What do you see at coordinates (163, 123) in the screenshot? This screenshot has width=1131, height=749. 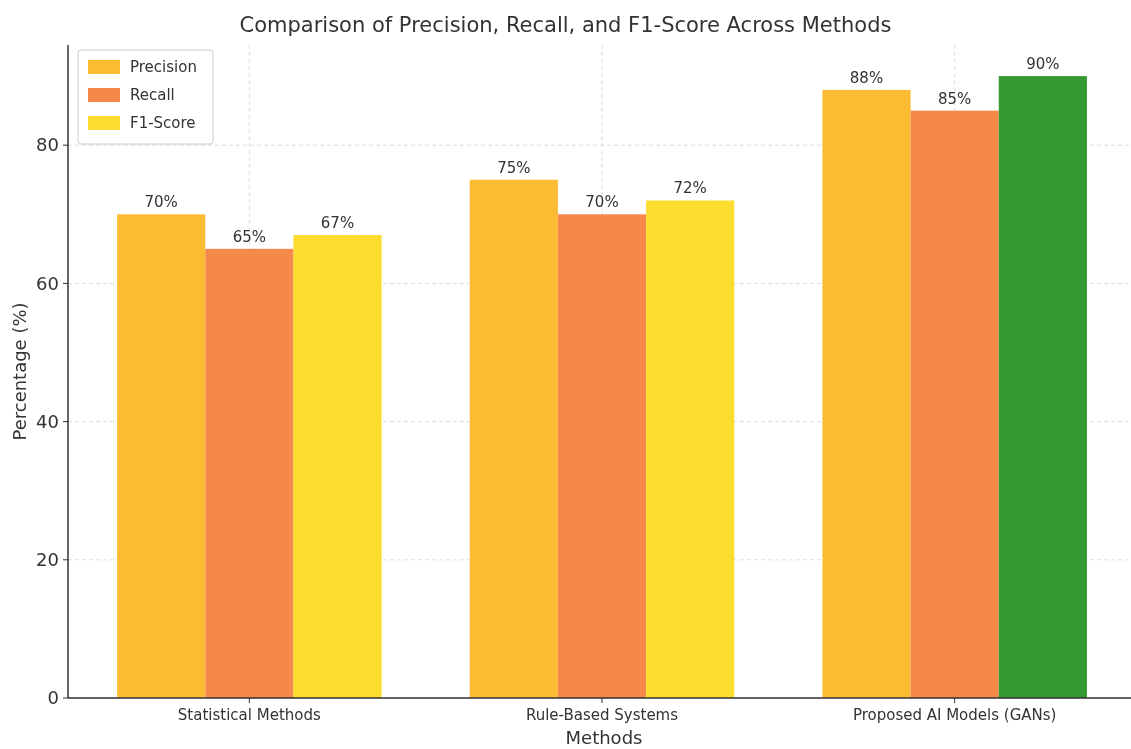 I see `legend-label: F1-Score` at bounding box center [163, 123].